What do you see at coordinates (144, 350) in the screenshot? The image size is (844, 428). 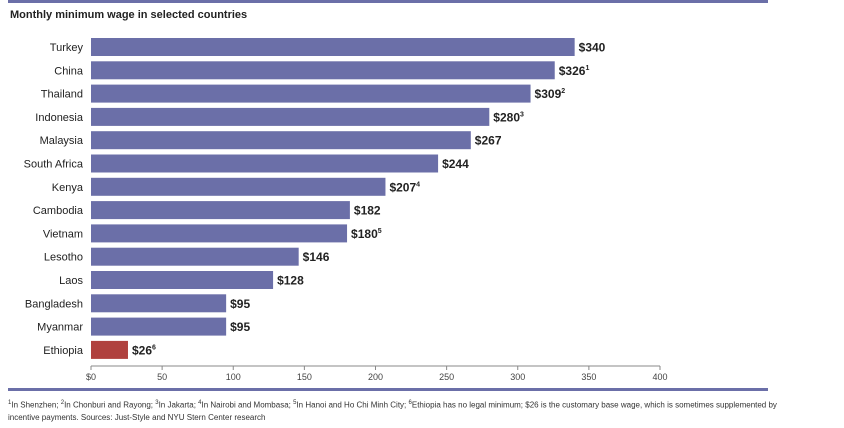 I see `data-label: $266` at bounding box center [144, 350].